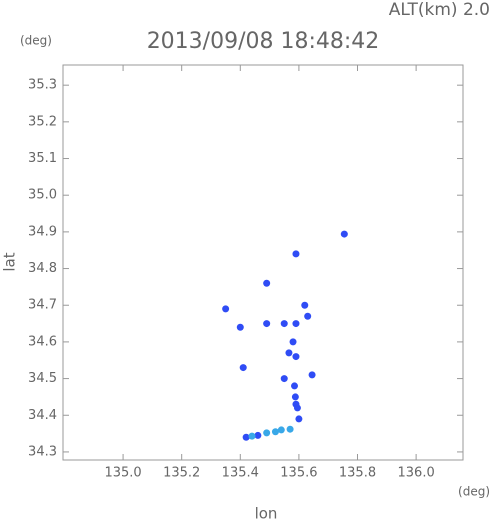  What do you see at coordinates (240, 473) in the screenshot?
I see `x-tick-label: 135.4` at bounding box center [240, 473].